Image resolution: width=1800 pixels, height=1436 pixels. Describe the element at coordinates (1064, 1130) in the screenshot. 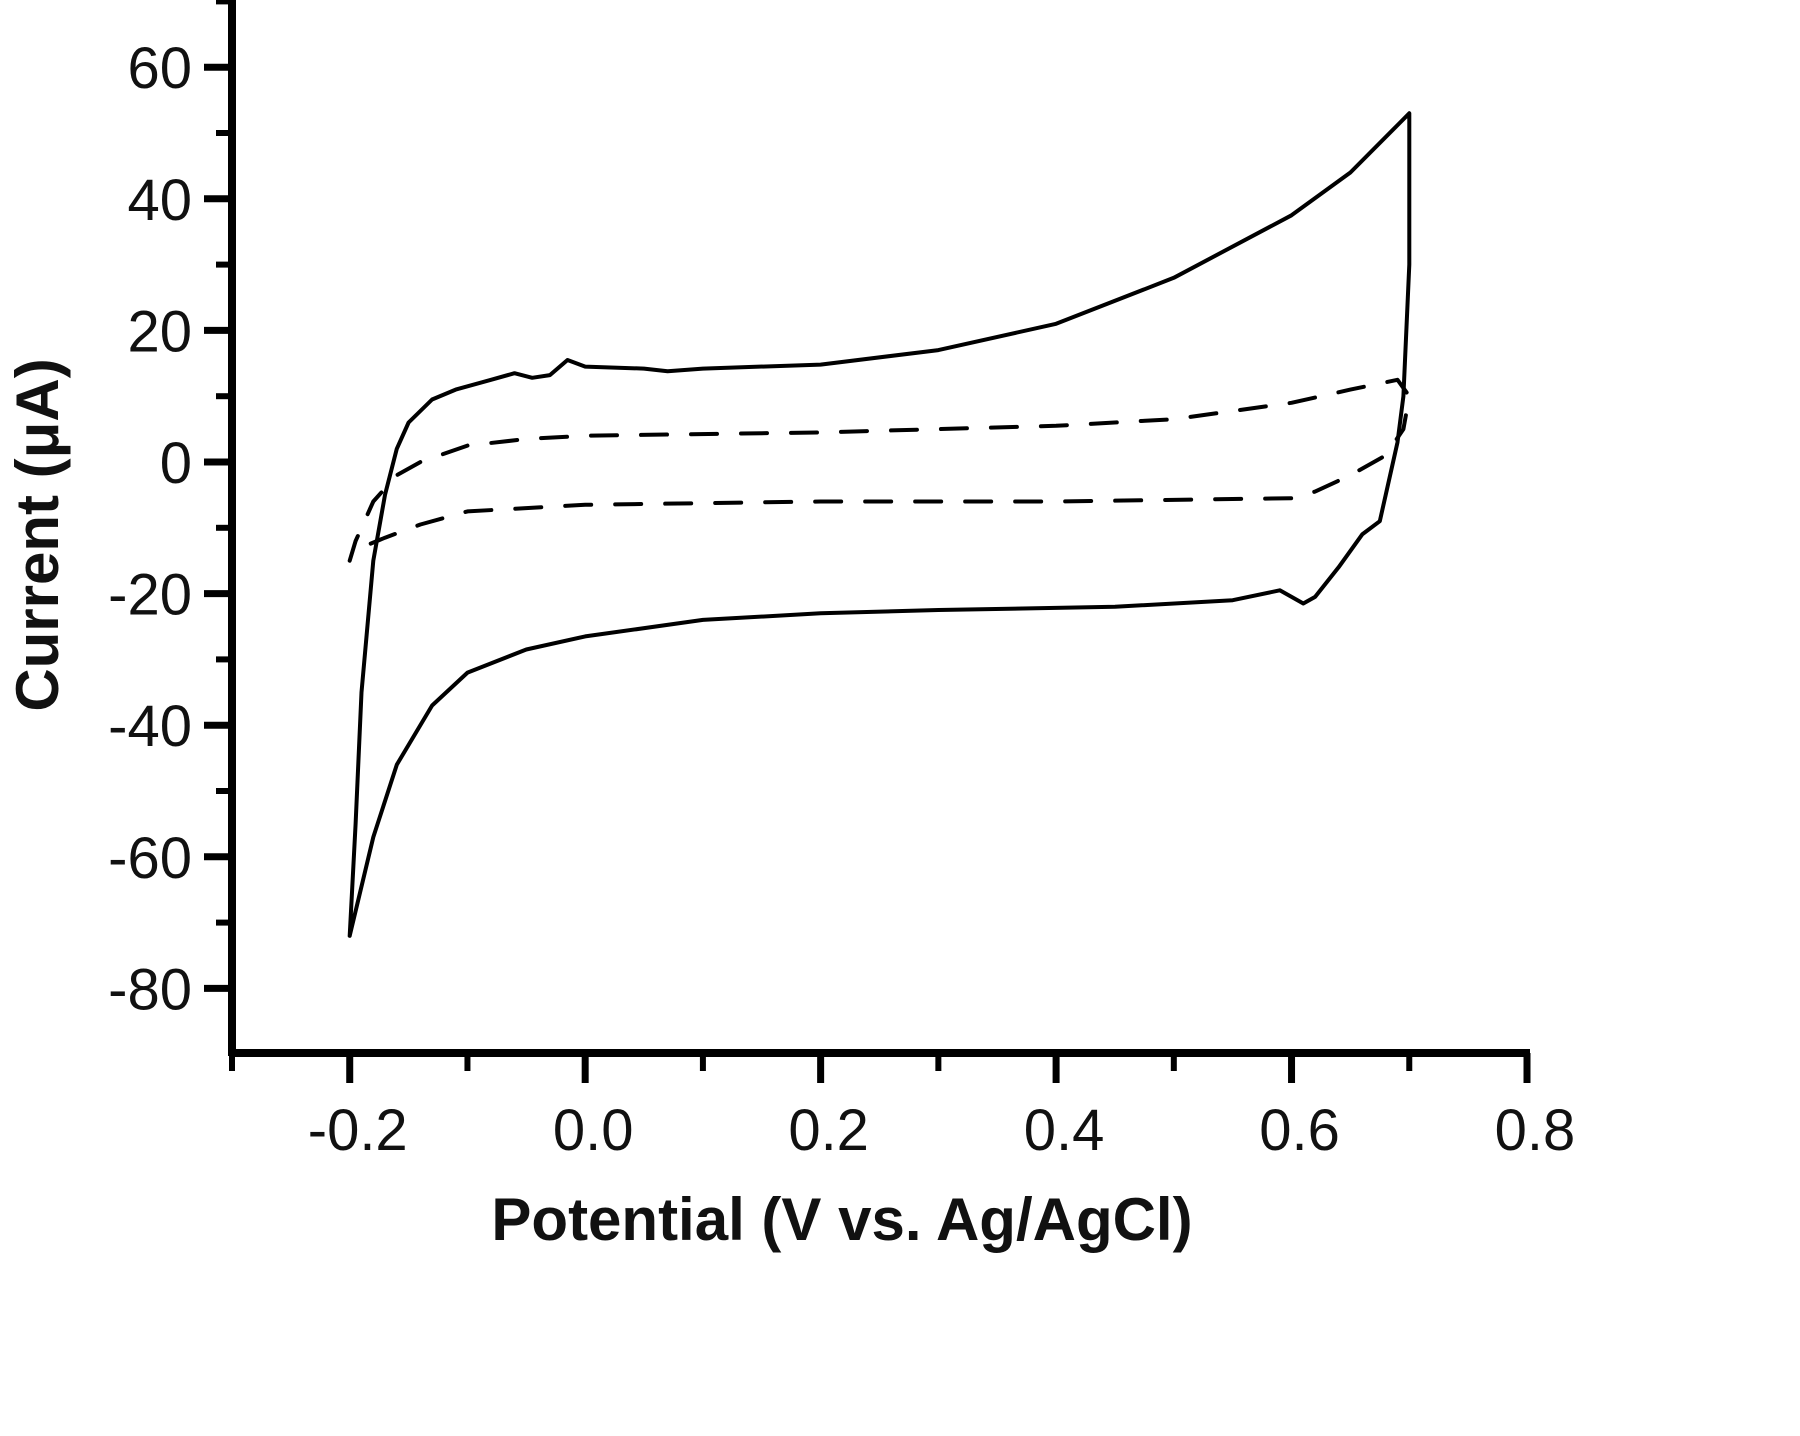

I see `x-tick-label: 0.4` at that location.